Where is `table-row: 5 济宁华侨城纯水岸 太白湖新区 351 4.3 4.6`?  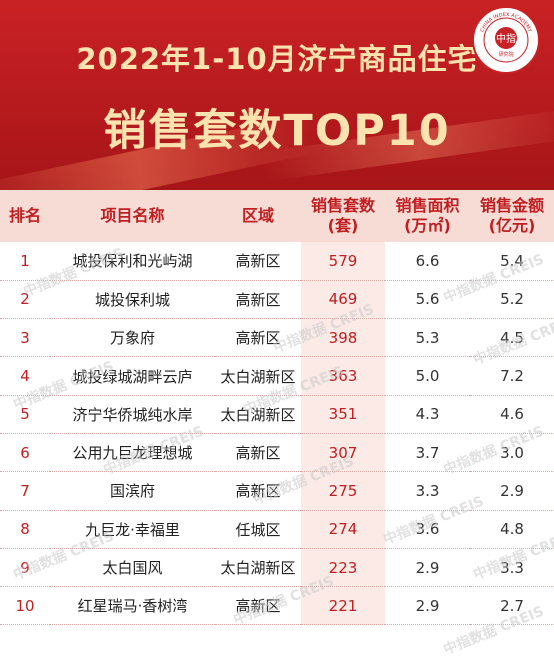
table-row: 5 济宁华侨城纯水岸 太白湖新区 351 4.3 4.6 is located at coordinates (277, 414).